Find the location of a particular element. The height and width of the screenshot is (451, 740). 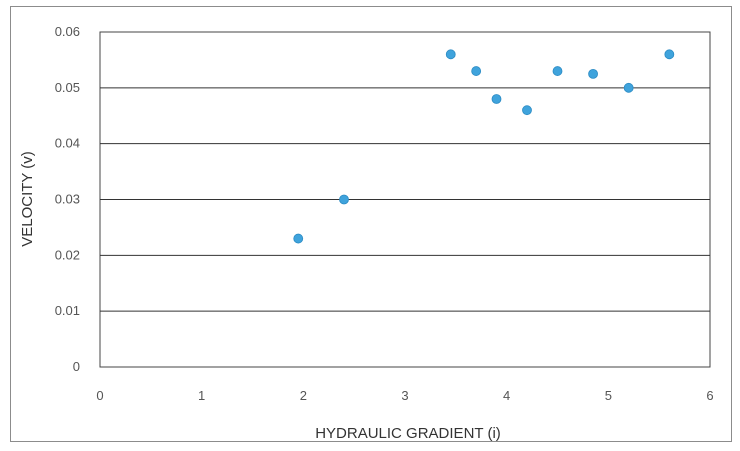

y-tick-label: 0.03 is located at coordinates (67, 199).